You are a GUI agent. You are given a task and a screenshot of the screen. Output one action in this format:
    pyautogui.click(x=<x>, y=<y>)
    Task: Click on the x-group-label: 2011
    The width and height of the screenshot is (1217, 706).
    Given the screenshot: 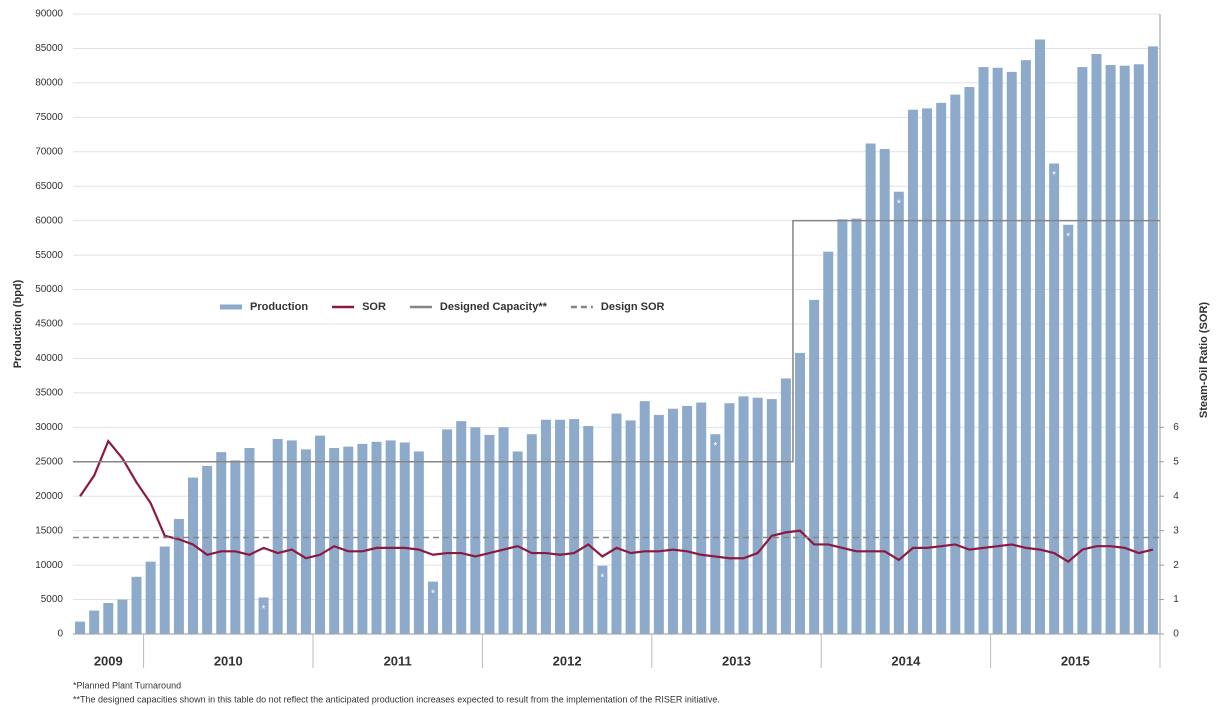 What is the action you would take?
    pyautogui.click(x=398, y=660)
    